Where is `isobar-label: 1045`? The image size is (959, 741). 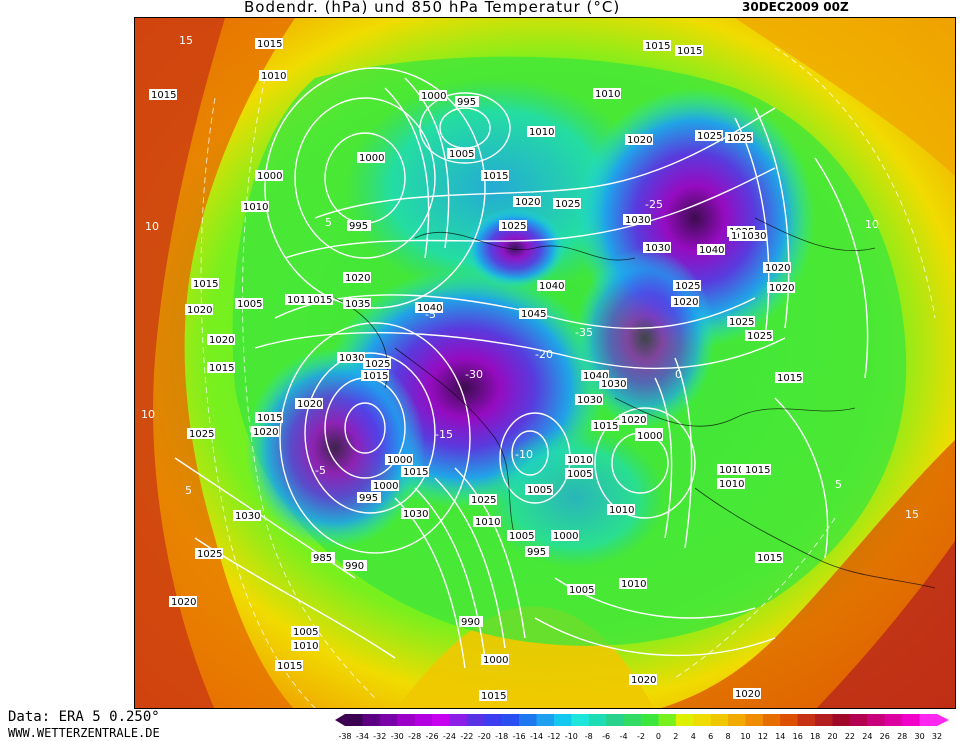 isobar-label: 1045 is located at coordinates (533, 314).